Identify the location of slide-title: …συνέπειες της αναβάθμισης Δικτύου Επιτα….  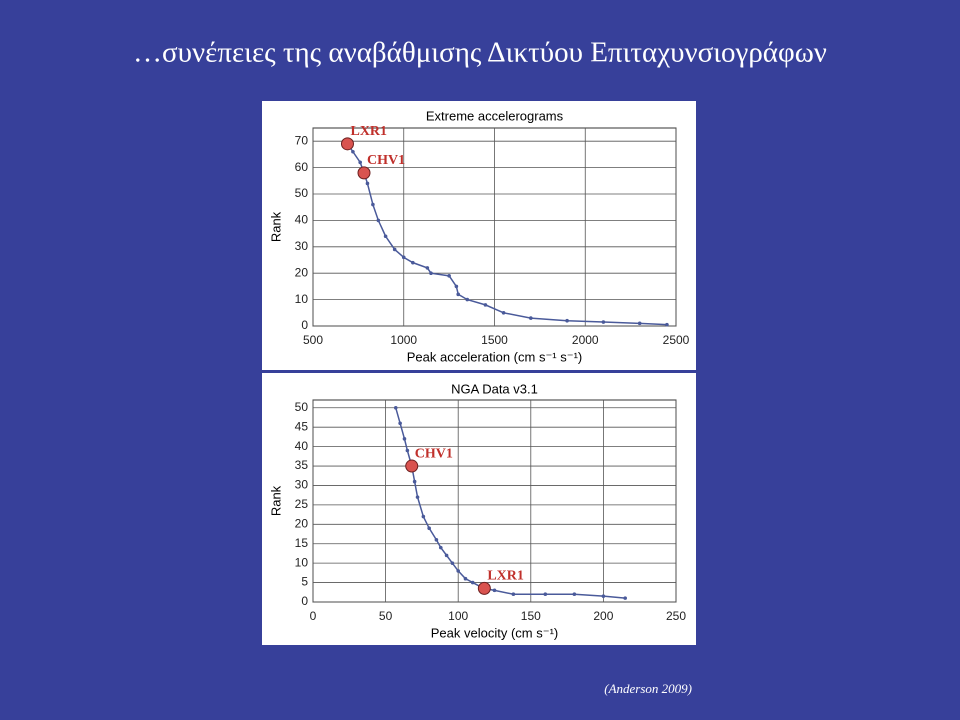
(480, 53).